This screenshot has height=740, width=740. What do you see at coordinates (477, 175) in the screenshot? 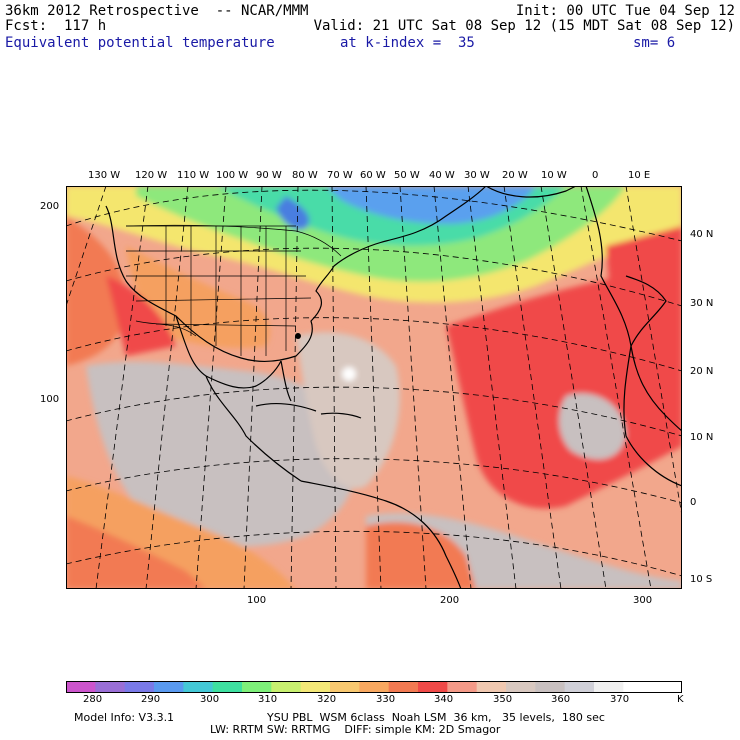
I see `lon-label: 30 W` at bounding box center [477, 175].